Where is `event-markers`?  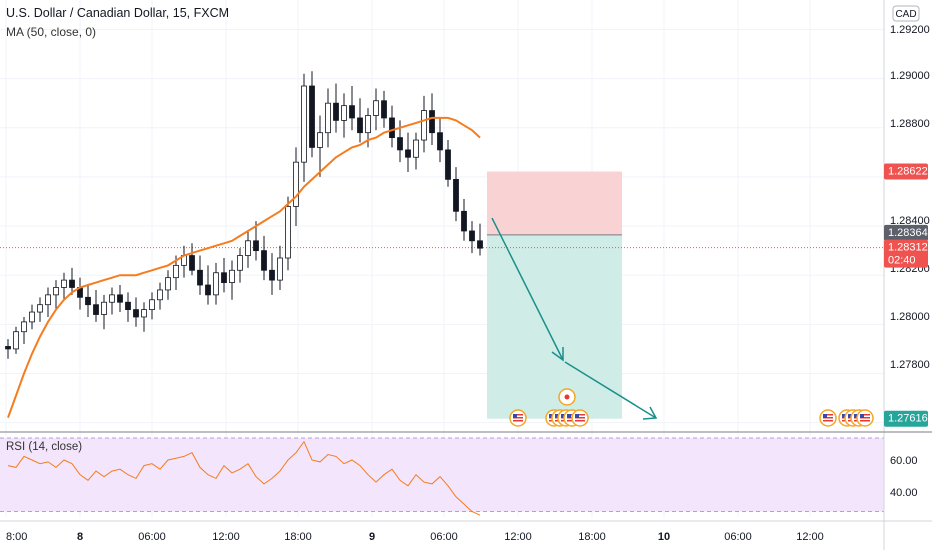
event-markers is located at coordinates (691, 407).